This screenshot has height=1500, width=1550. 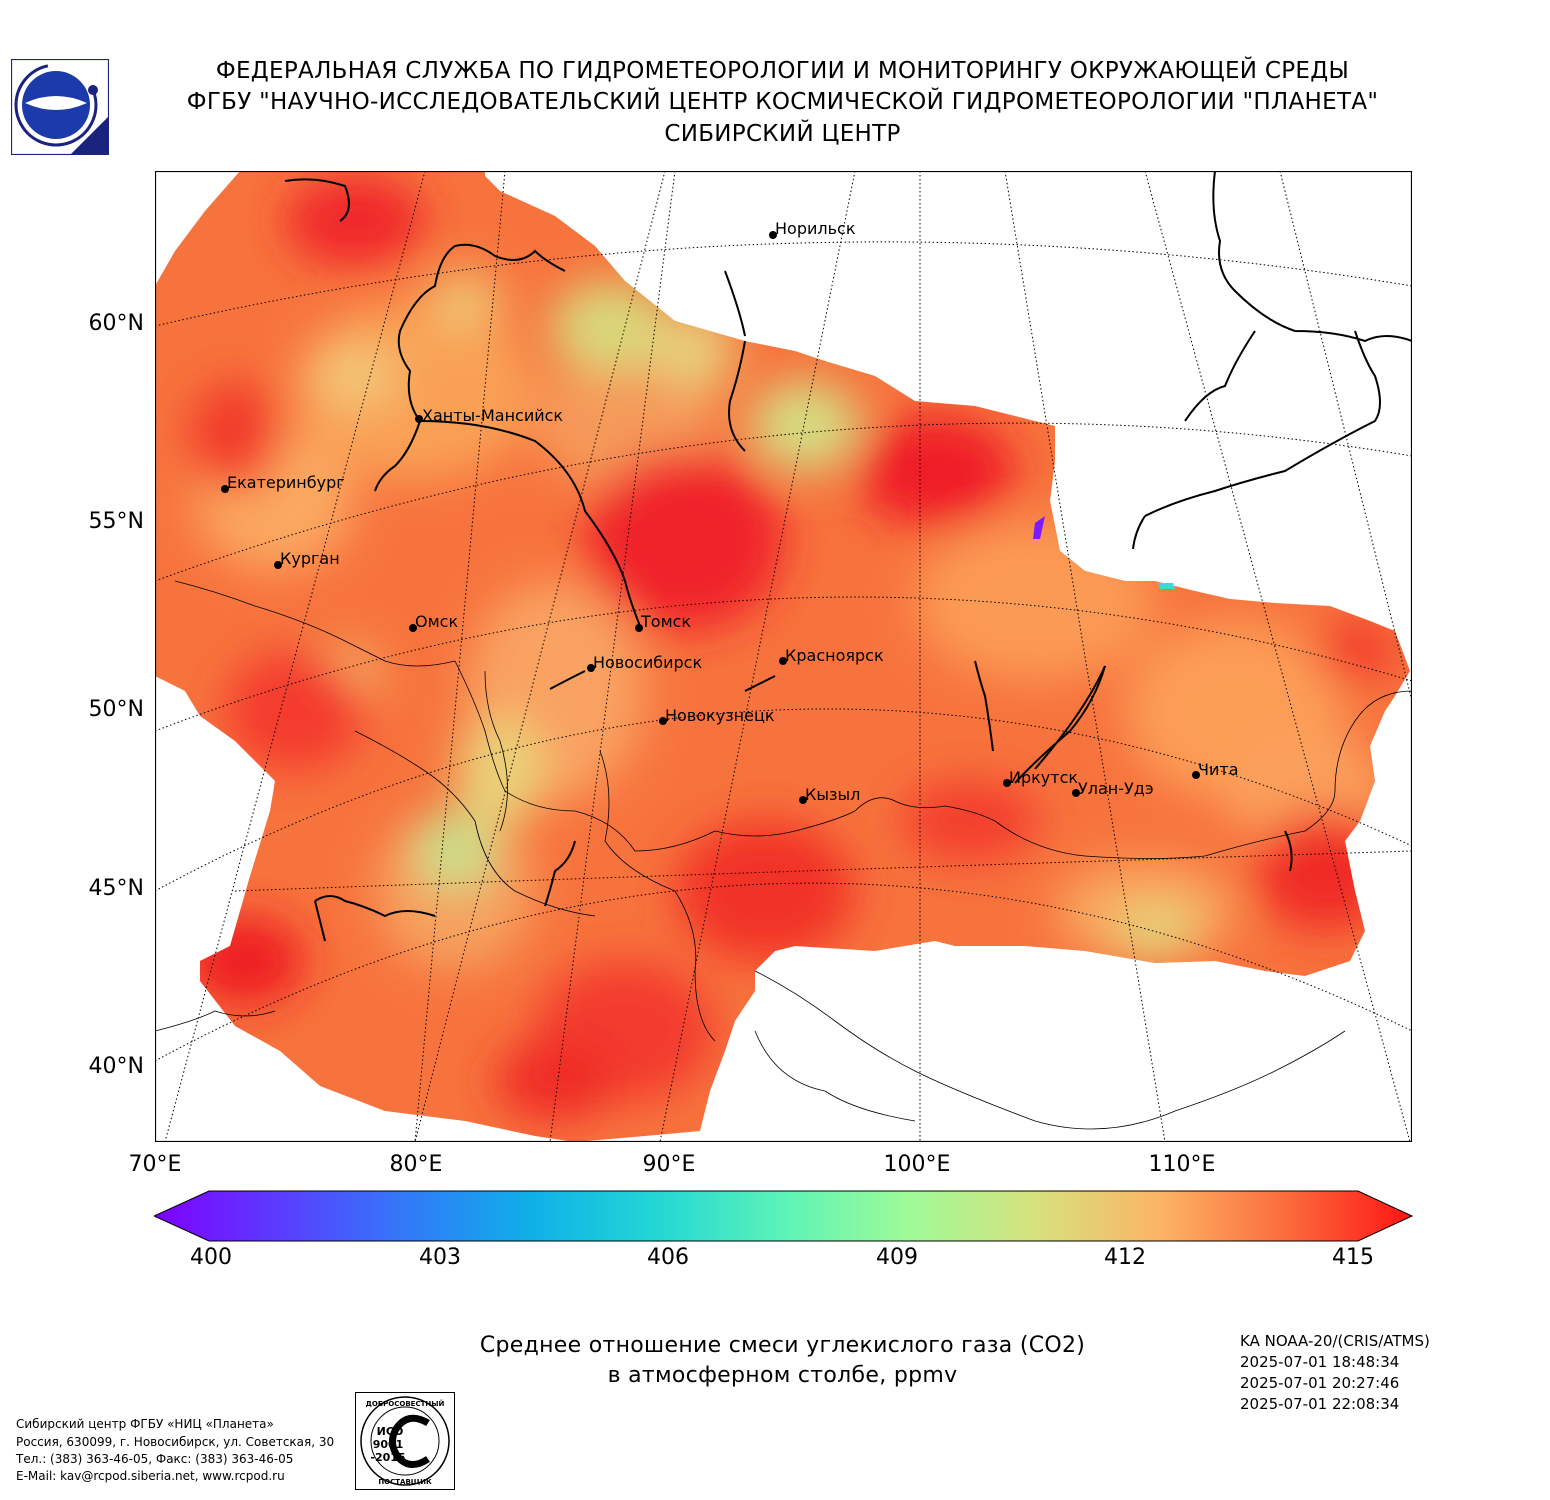 I want to click on iso-stamp-num: 9001, so click(x=388, y=1444).